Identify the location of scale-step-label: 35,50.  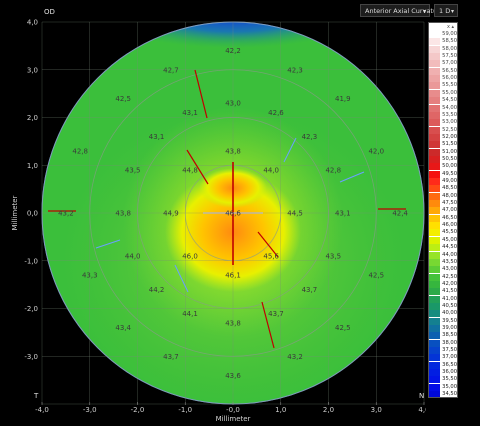
(449, 379).